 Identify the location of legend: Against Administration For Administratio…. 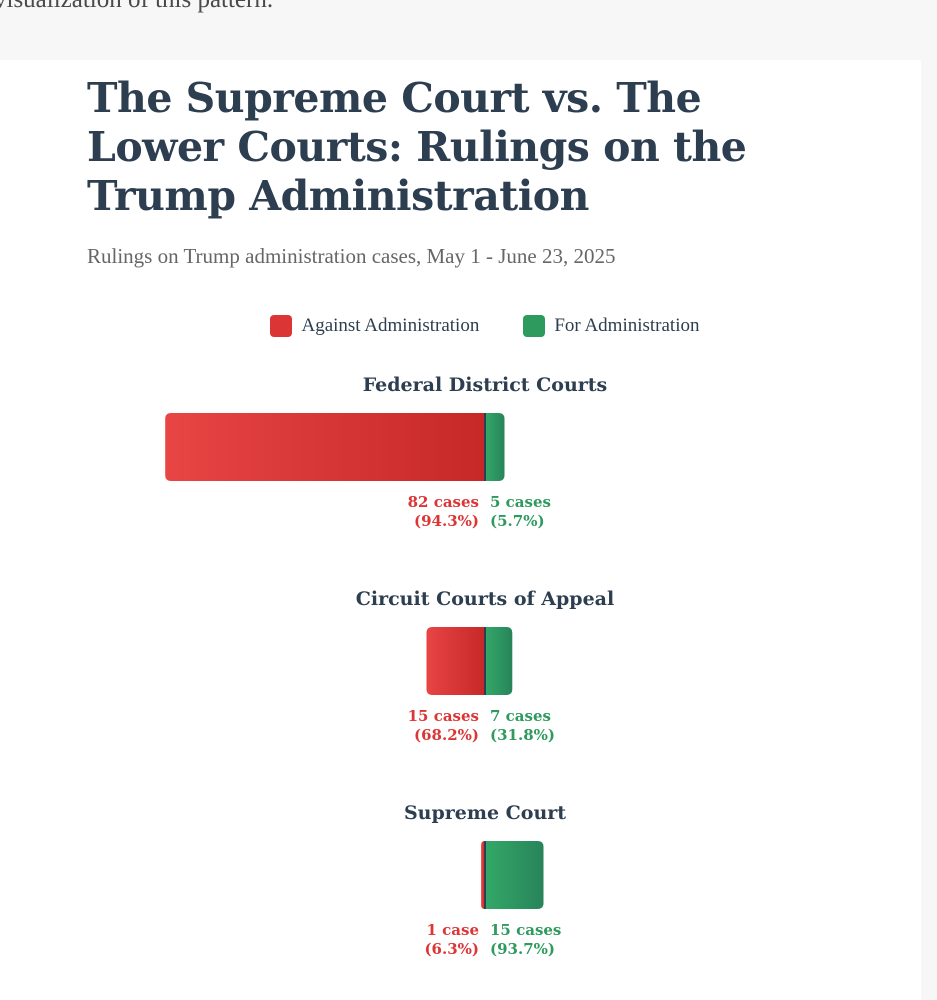
(468, 326).